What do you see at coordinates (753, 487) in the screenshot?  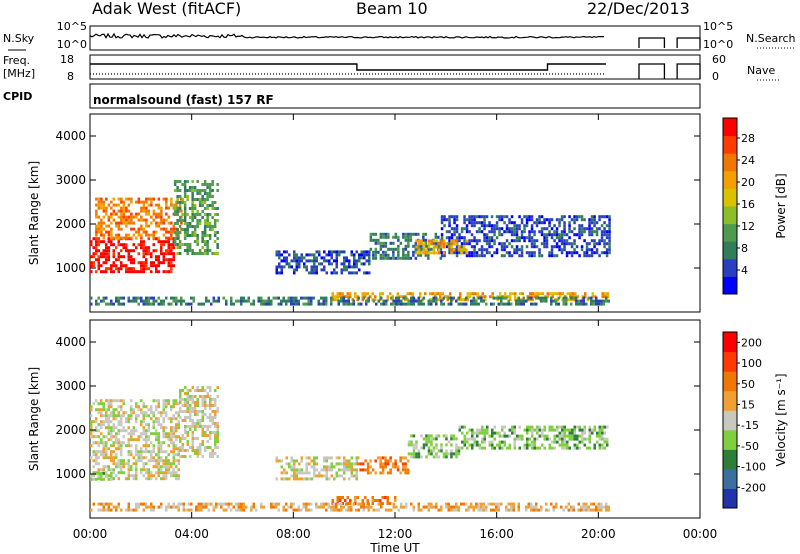 I see `colorbar-tick-label: -200` at bounding box center [753, 487].